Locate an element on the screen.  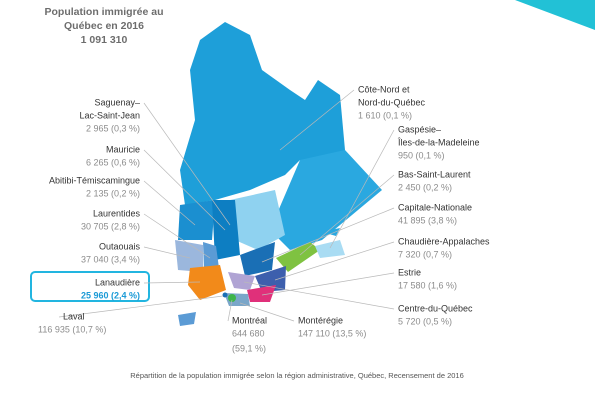
region-value: 2 965 (0,3 %) is located at coordinates (113, 128).